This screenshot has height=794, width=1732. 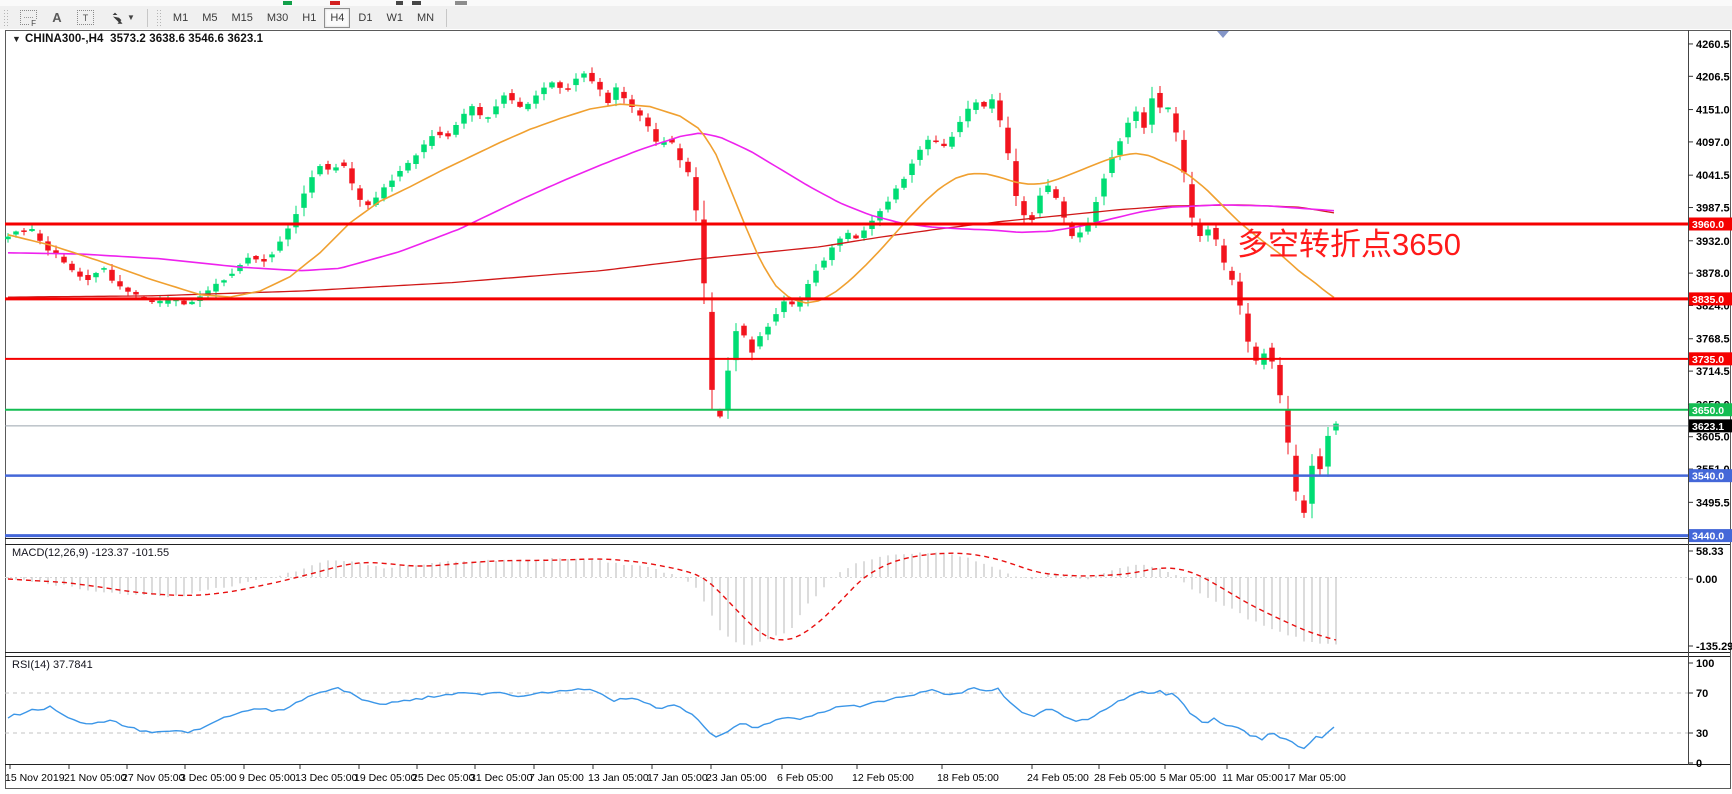 I want to click on timeframe-button-m30: M30, so click(x=277, y=18).